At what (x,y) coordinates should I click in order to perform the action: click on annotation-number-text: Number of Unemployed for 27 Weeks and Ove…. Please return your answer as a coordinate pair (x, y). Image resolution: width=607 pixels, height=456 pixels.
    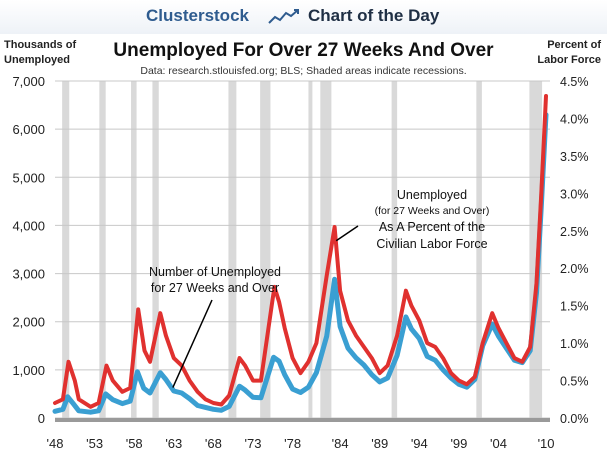
    Looking at the image, I should click on (215, 280).